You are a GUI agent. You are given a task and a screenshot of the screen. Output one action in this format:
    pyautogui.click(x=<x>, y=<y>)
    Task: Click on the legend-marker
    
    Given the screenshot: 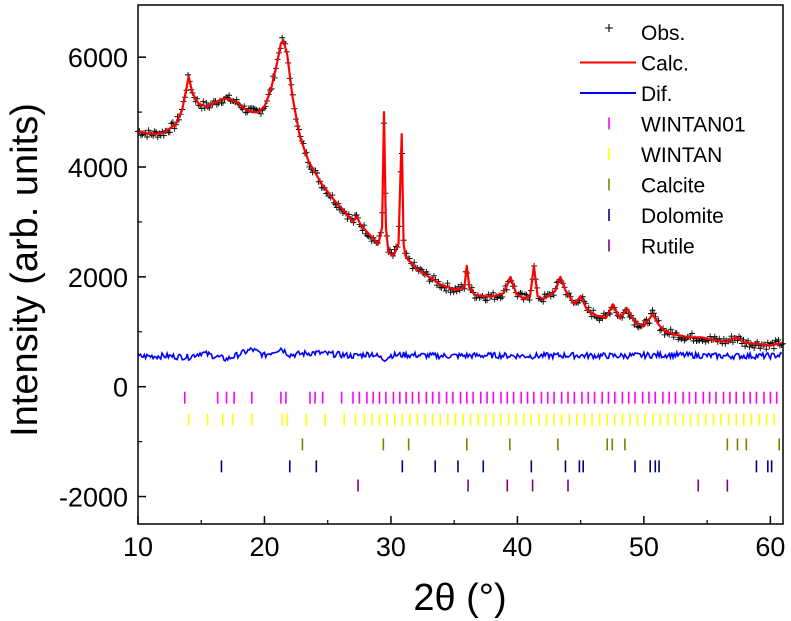 What is the action you would take?
    pyautogui.click(x=609, y=28)
    